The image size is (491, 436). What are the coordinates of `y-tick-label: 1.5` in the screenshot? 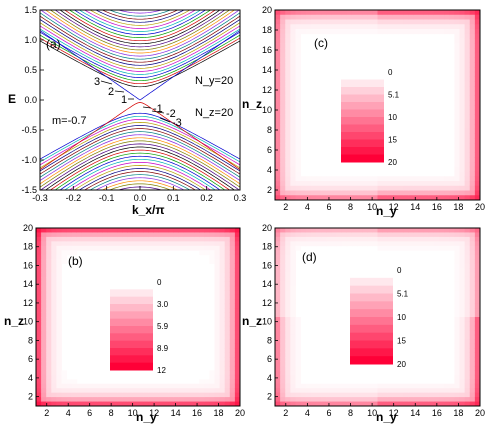 It's located at (30, 10).